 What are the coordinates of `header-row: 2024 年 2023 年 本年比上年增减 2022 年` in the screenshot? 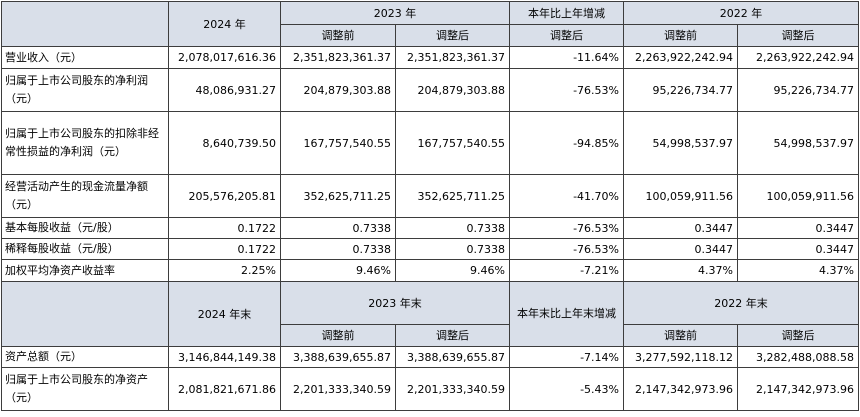 It's located at (430, 24).